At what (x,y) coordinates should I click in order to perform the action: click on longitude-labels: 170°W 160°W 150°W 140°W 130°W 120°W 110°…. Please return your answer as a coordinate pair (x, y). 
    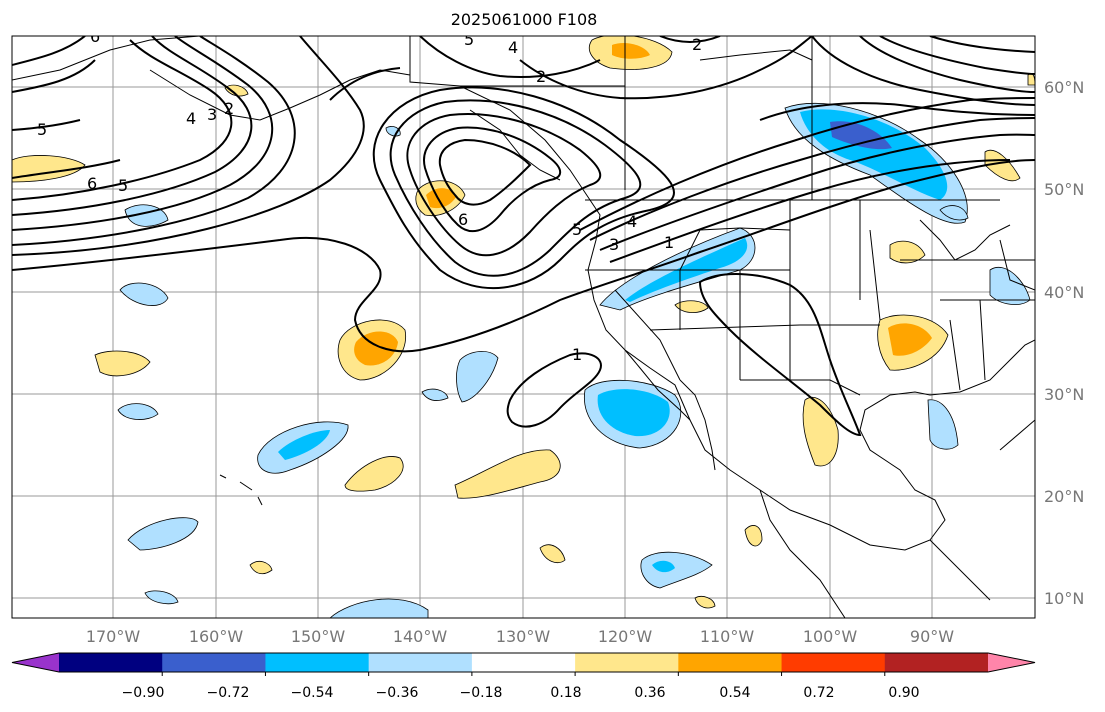
    Looking at the image, I should click on (520, 636).